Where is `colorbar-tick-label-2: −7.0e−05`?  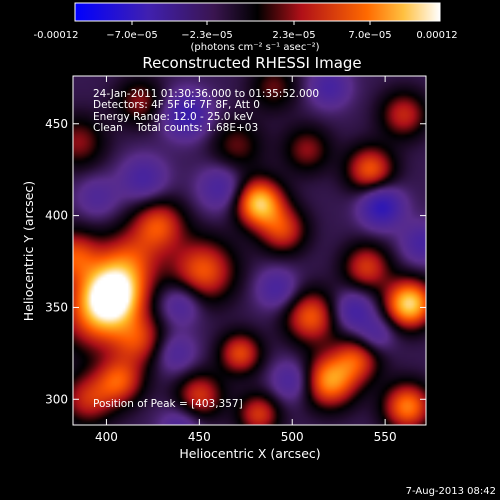 colorbar-tick-label-2: −7.0e−05 is located at coordinates (132, 35).